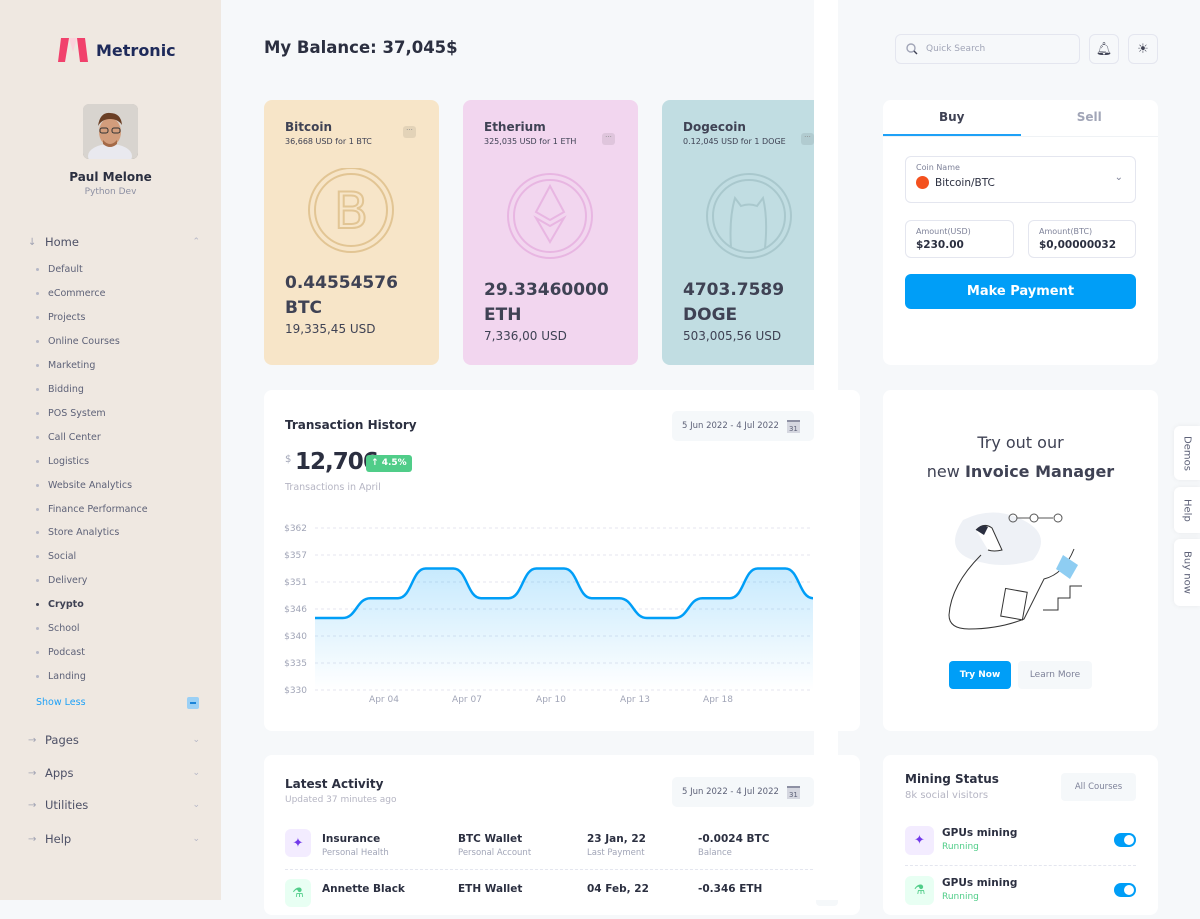 The image size is (1200, 919). I want to click on help-tab: Help, so click(1187, 510).